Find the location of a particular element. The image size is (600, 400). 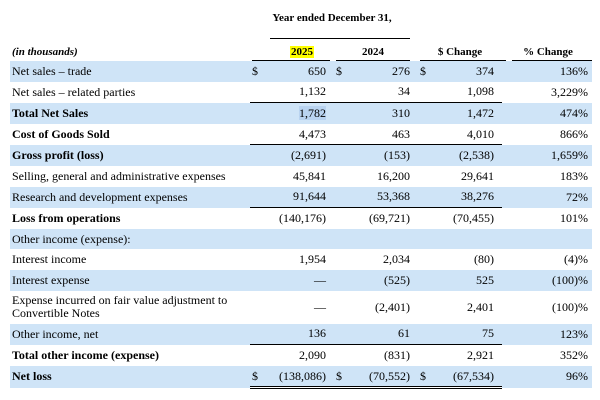

value-pct: 183% is located at coordinates (574, 175).